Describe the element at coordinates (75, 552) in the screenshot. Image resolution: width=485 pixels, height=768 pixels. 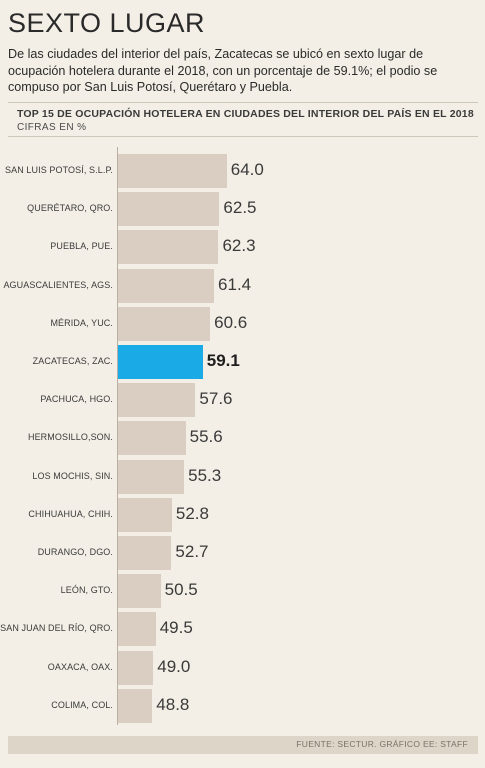
I see `category-label: DURANGO, DGO.` at that location.